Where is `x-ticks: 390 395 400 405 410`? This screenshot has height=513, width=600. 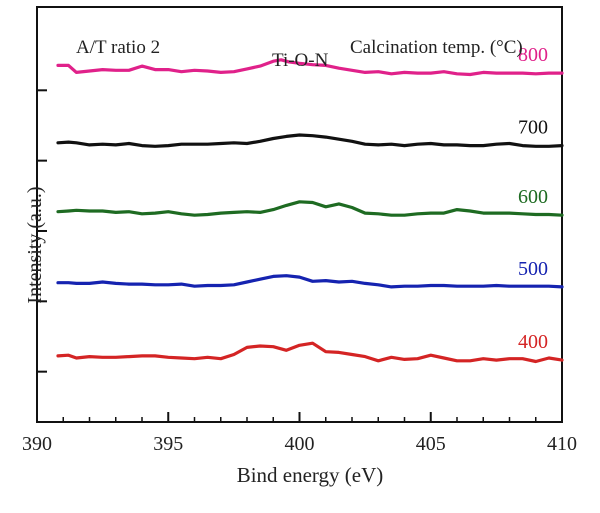 x-ticks: 390 395 400 405 410 is located at coordinates (299, 433).